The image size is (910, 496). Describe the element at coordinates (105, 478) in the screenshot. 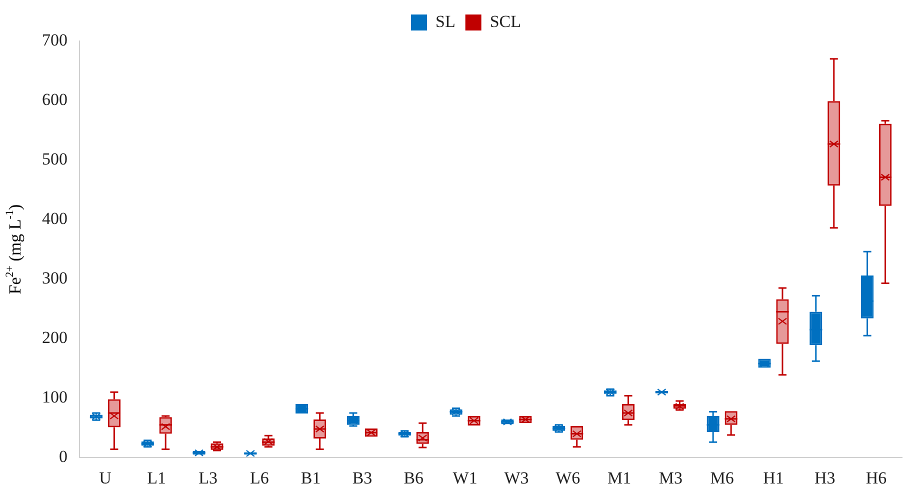

I see `x-tick-label: U` at that location.